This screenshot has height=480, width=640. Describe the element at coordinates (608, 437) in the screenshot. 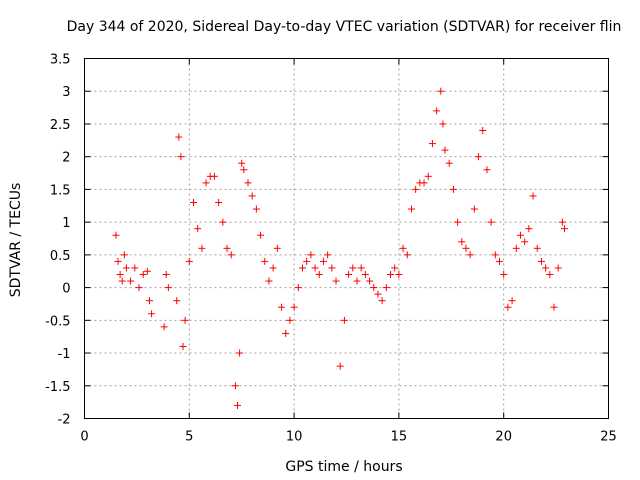

I see `x-tick-label: 25` at that location.